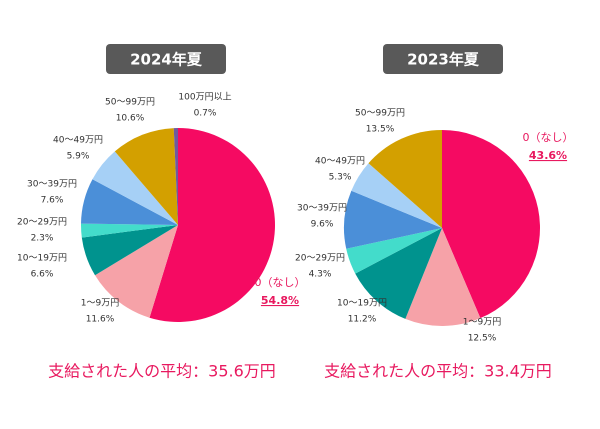  Describe the element at coordinates (42, 275) in the screenshot. I see `value-label: 6.6%` at that location.